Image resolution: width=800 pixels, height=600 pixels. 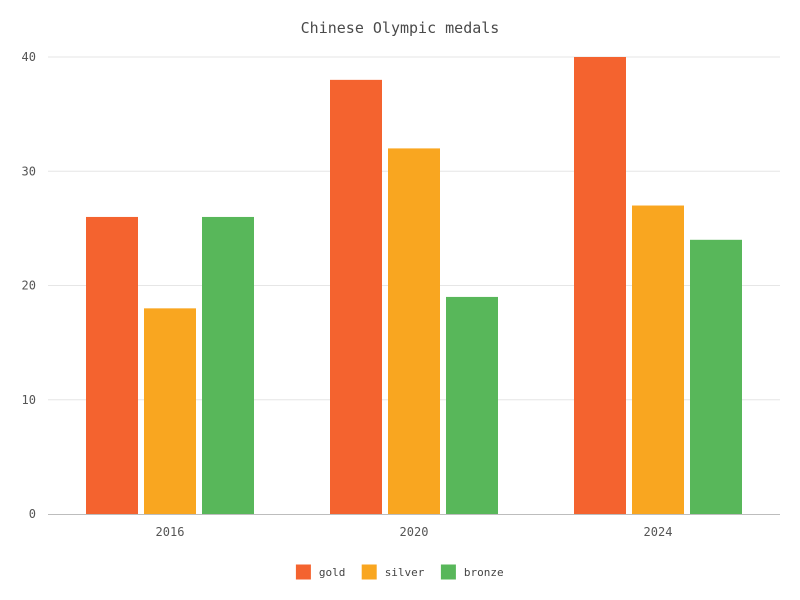 I want to click on bar-gold-2016, so click(x=112, y=365).